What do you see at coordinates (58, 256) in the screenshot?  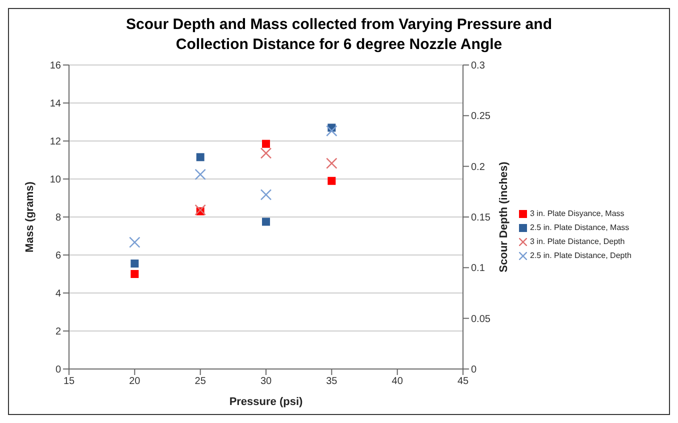 I see `y-tick-label: 6` at bounding box center [58, 256].